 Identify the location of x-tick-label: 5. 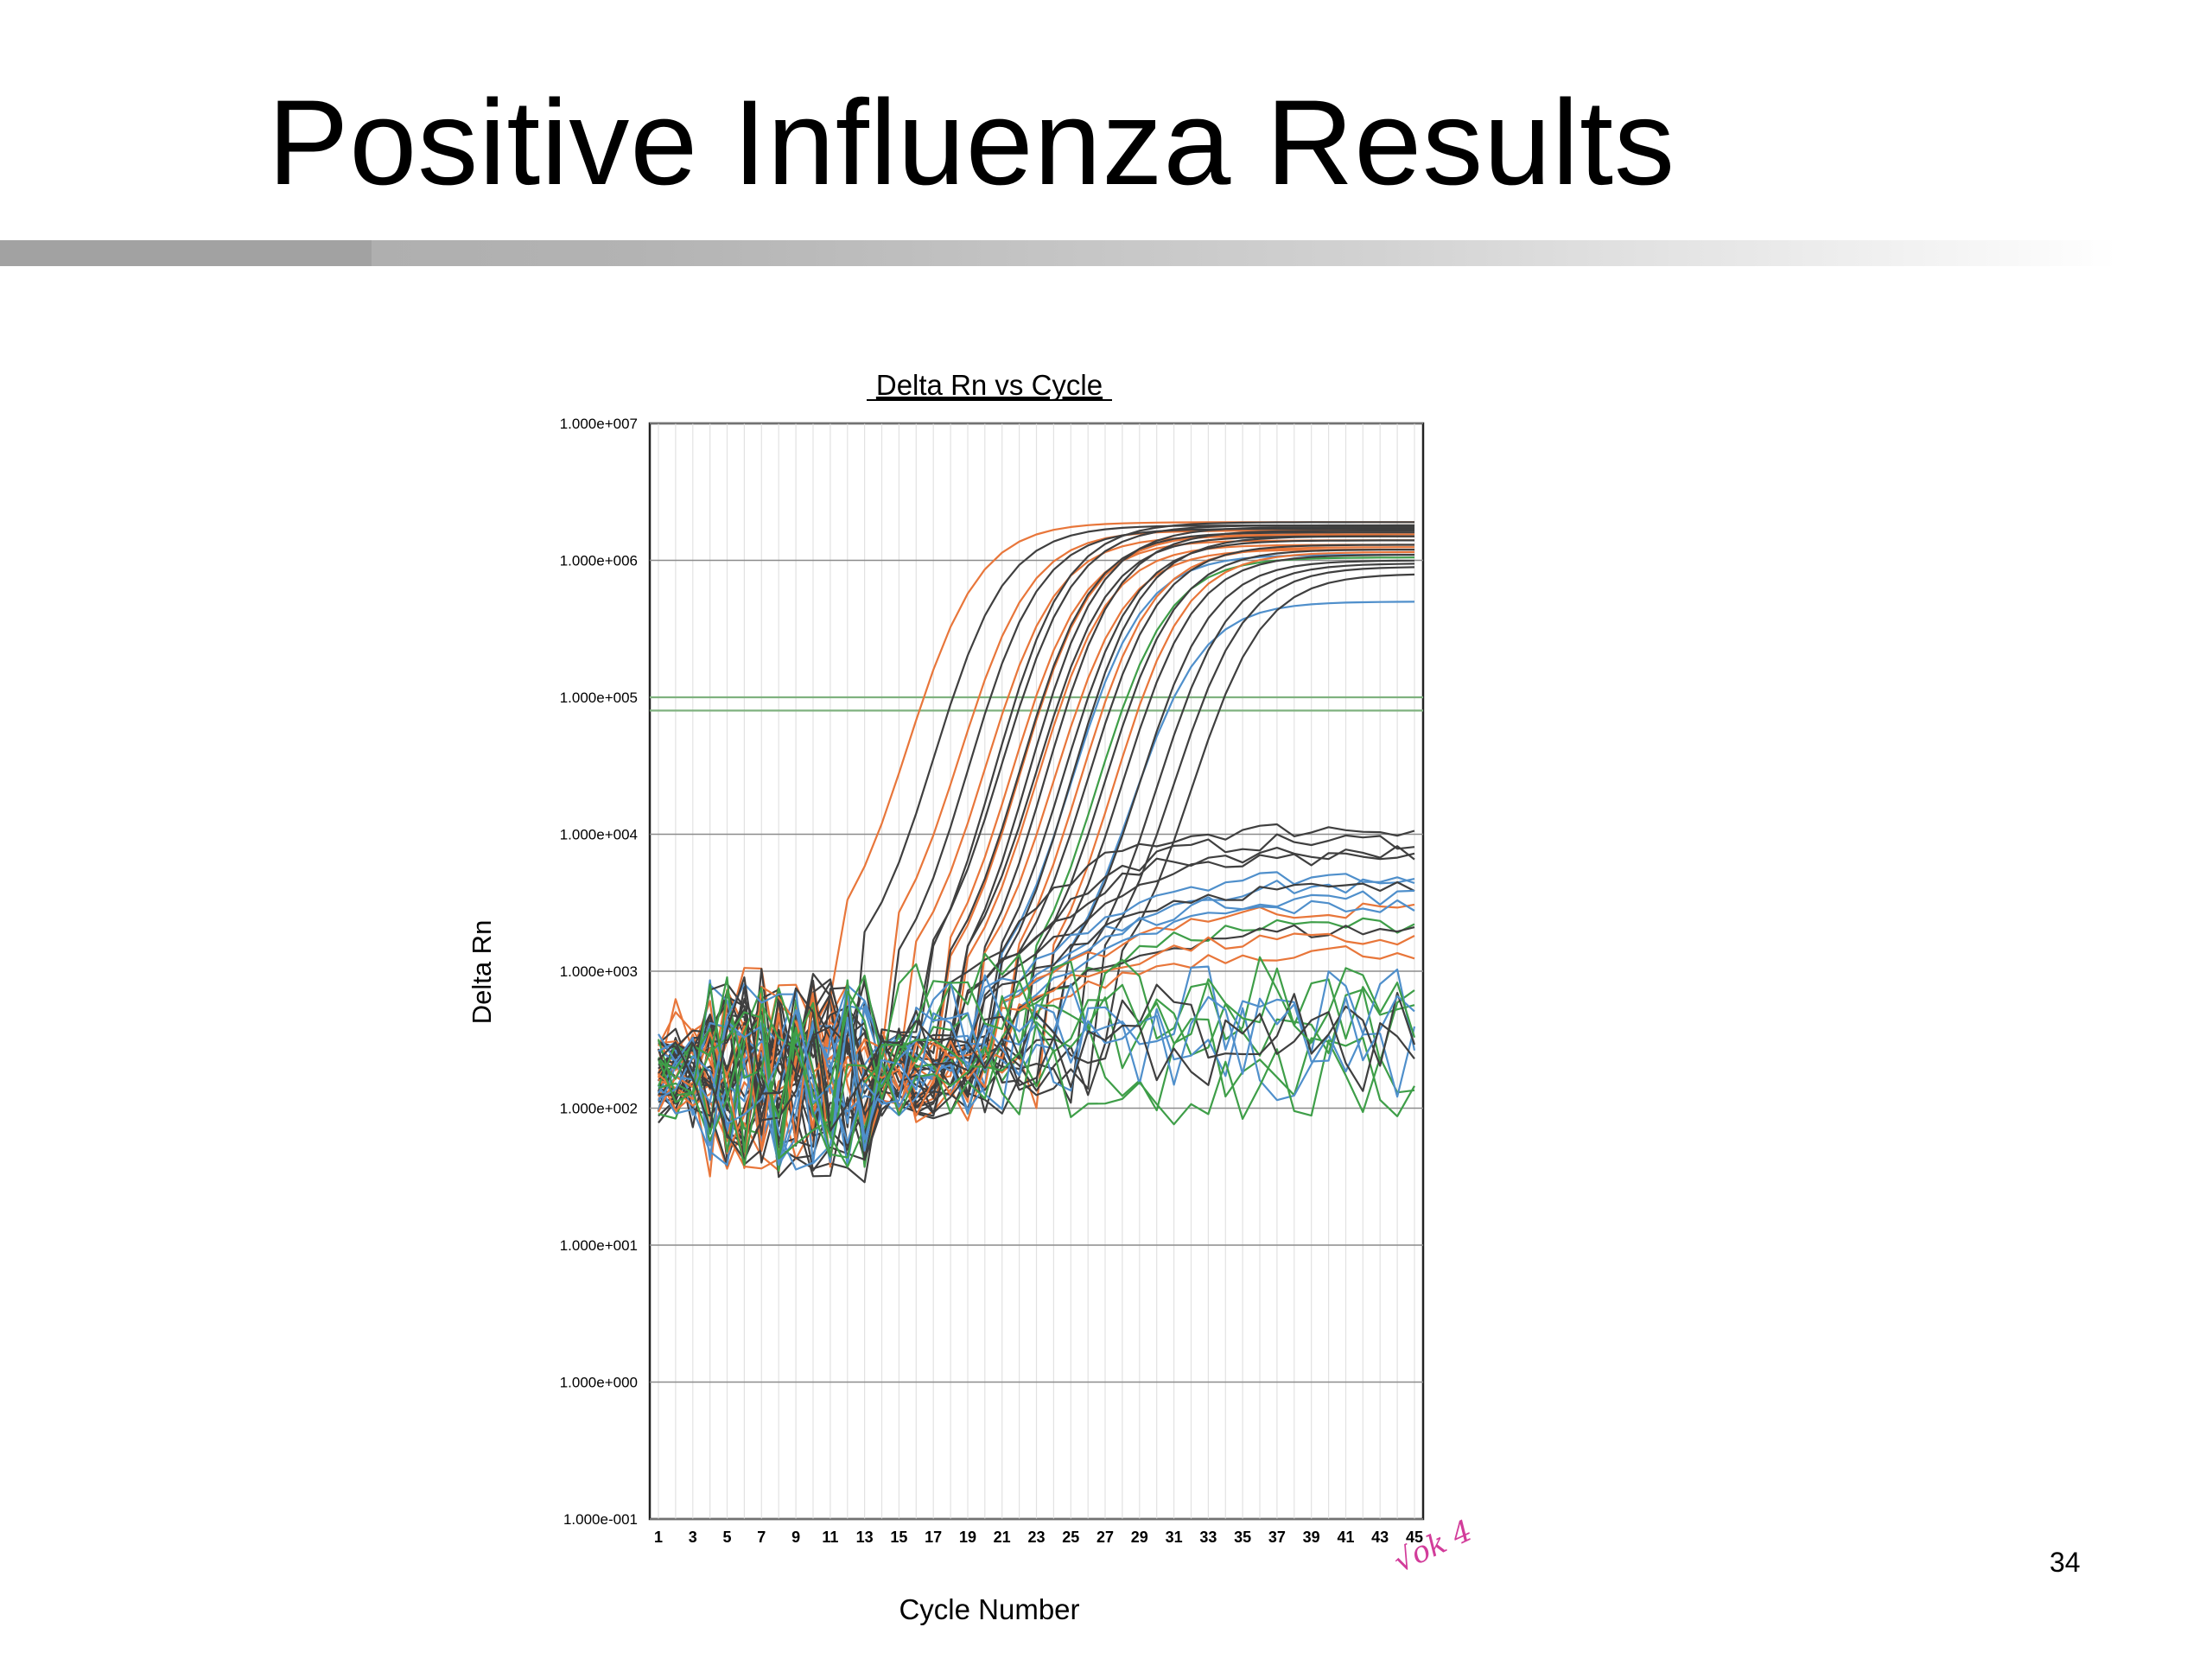
(726, 1537).